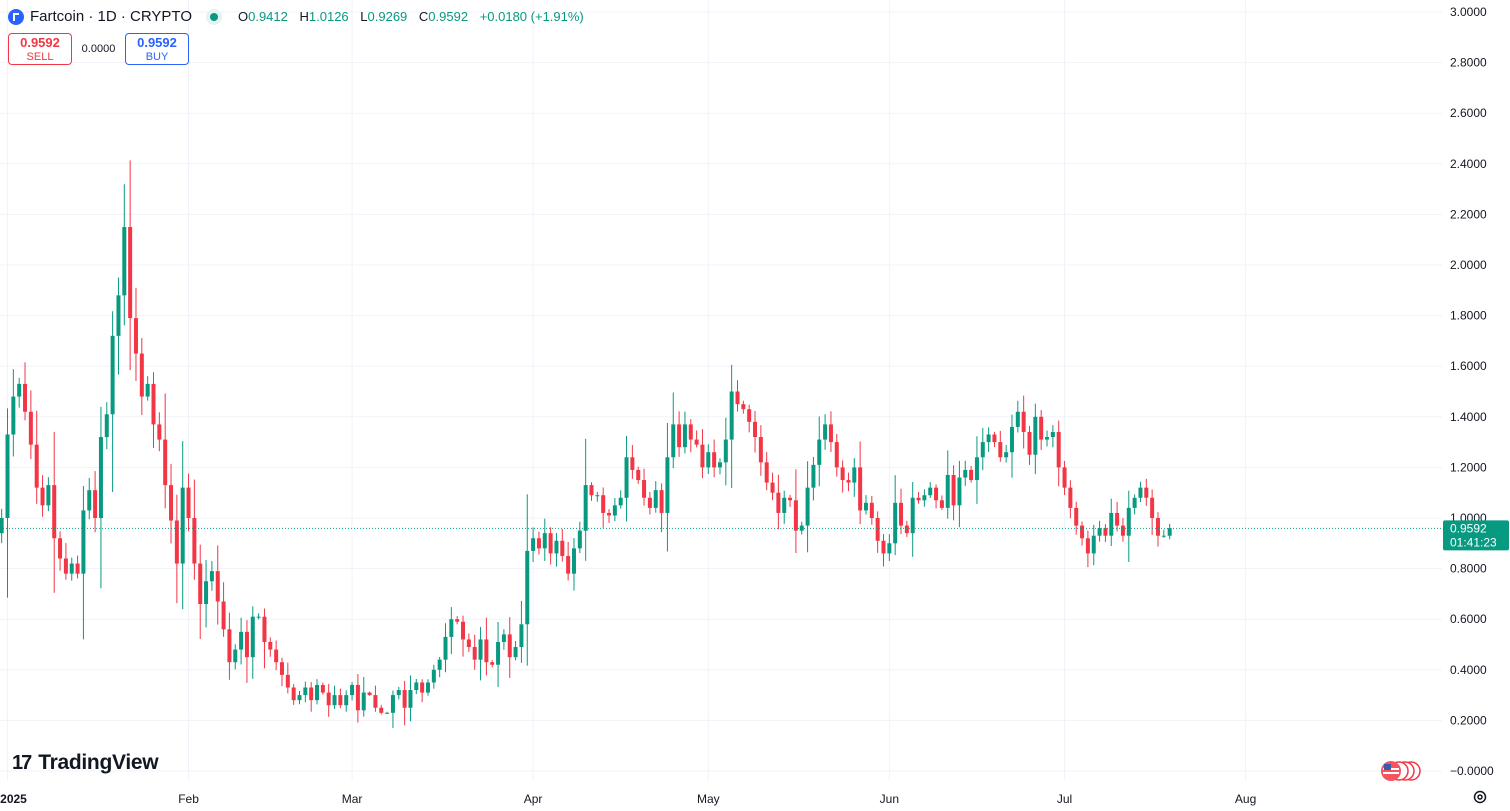  I want to click on us-flag-icon, so click(1401, 771).